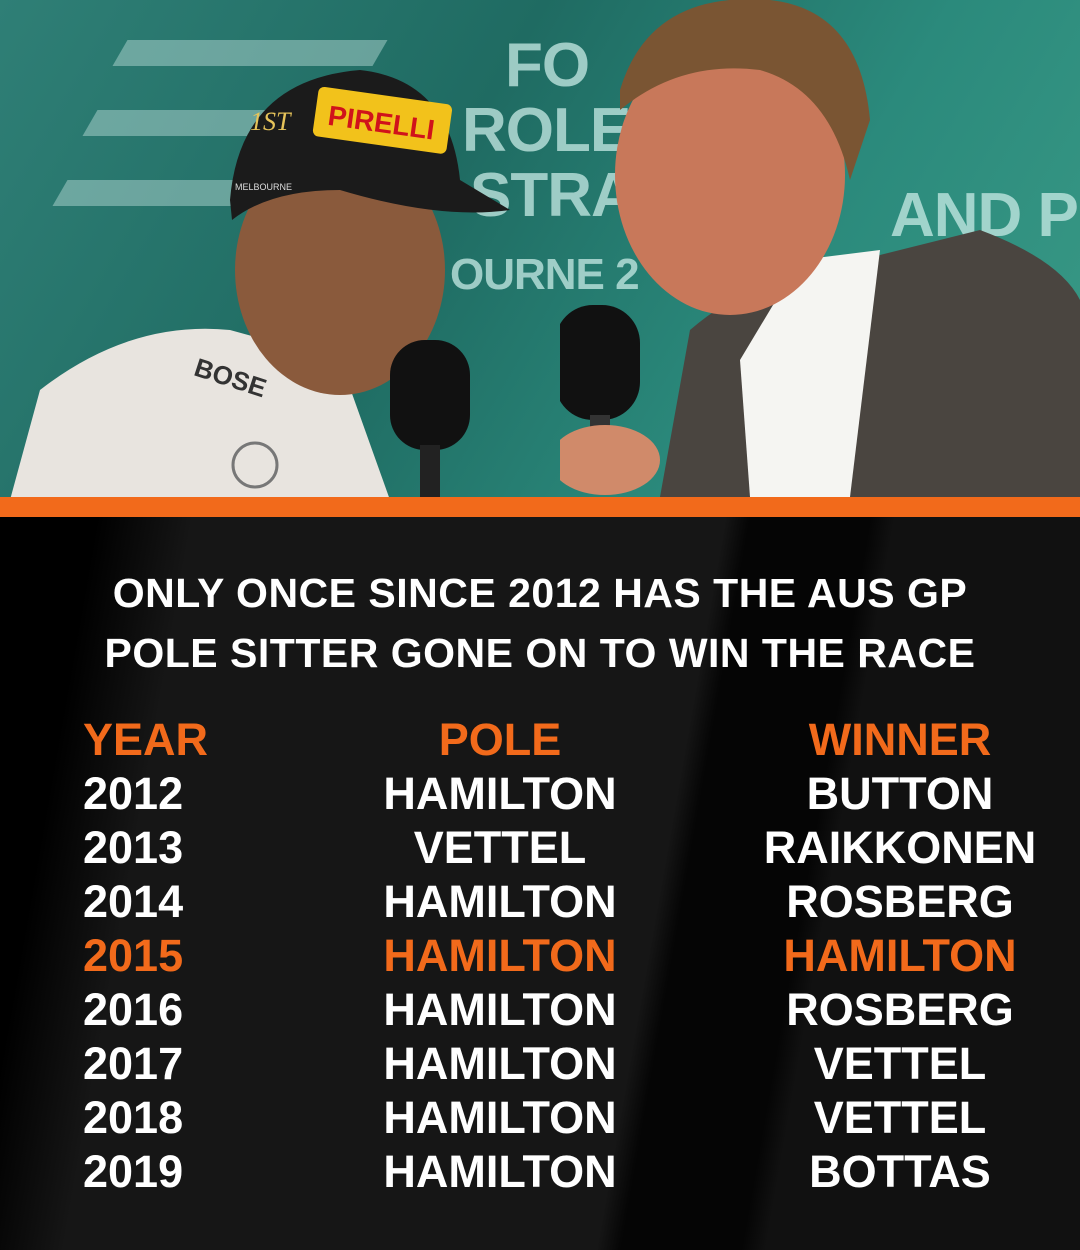 This screenshot has width=1080, height=1250. I want to click on backdrop-text: STRA, so click(553, 195).